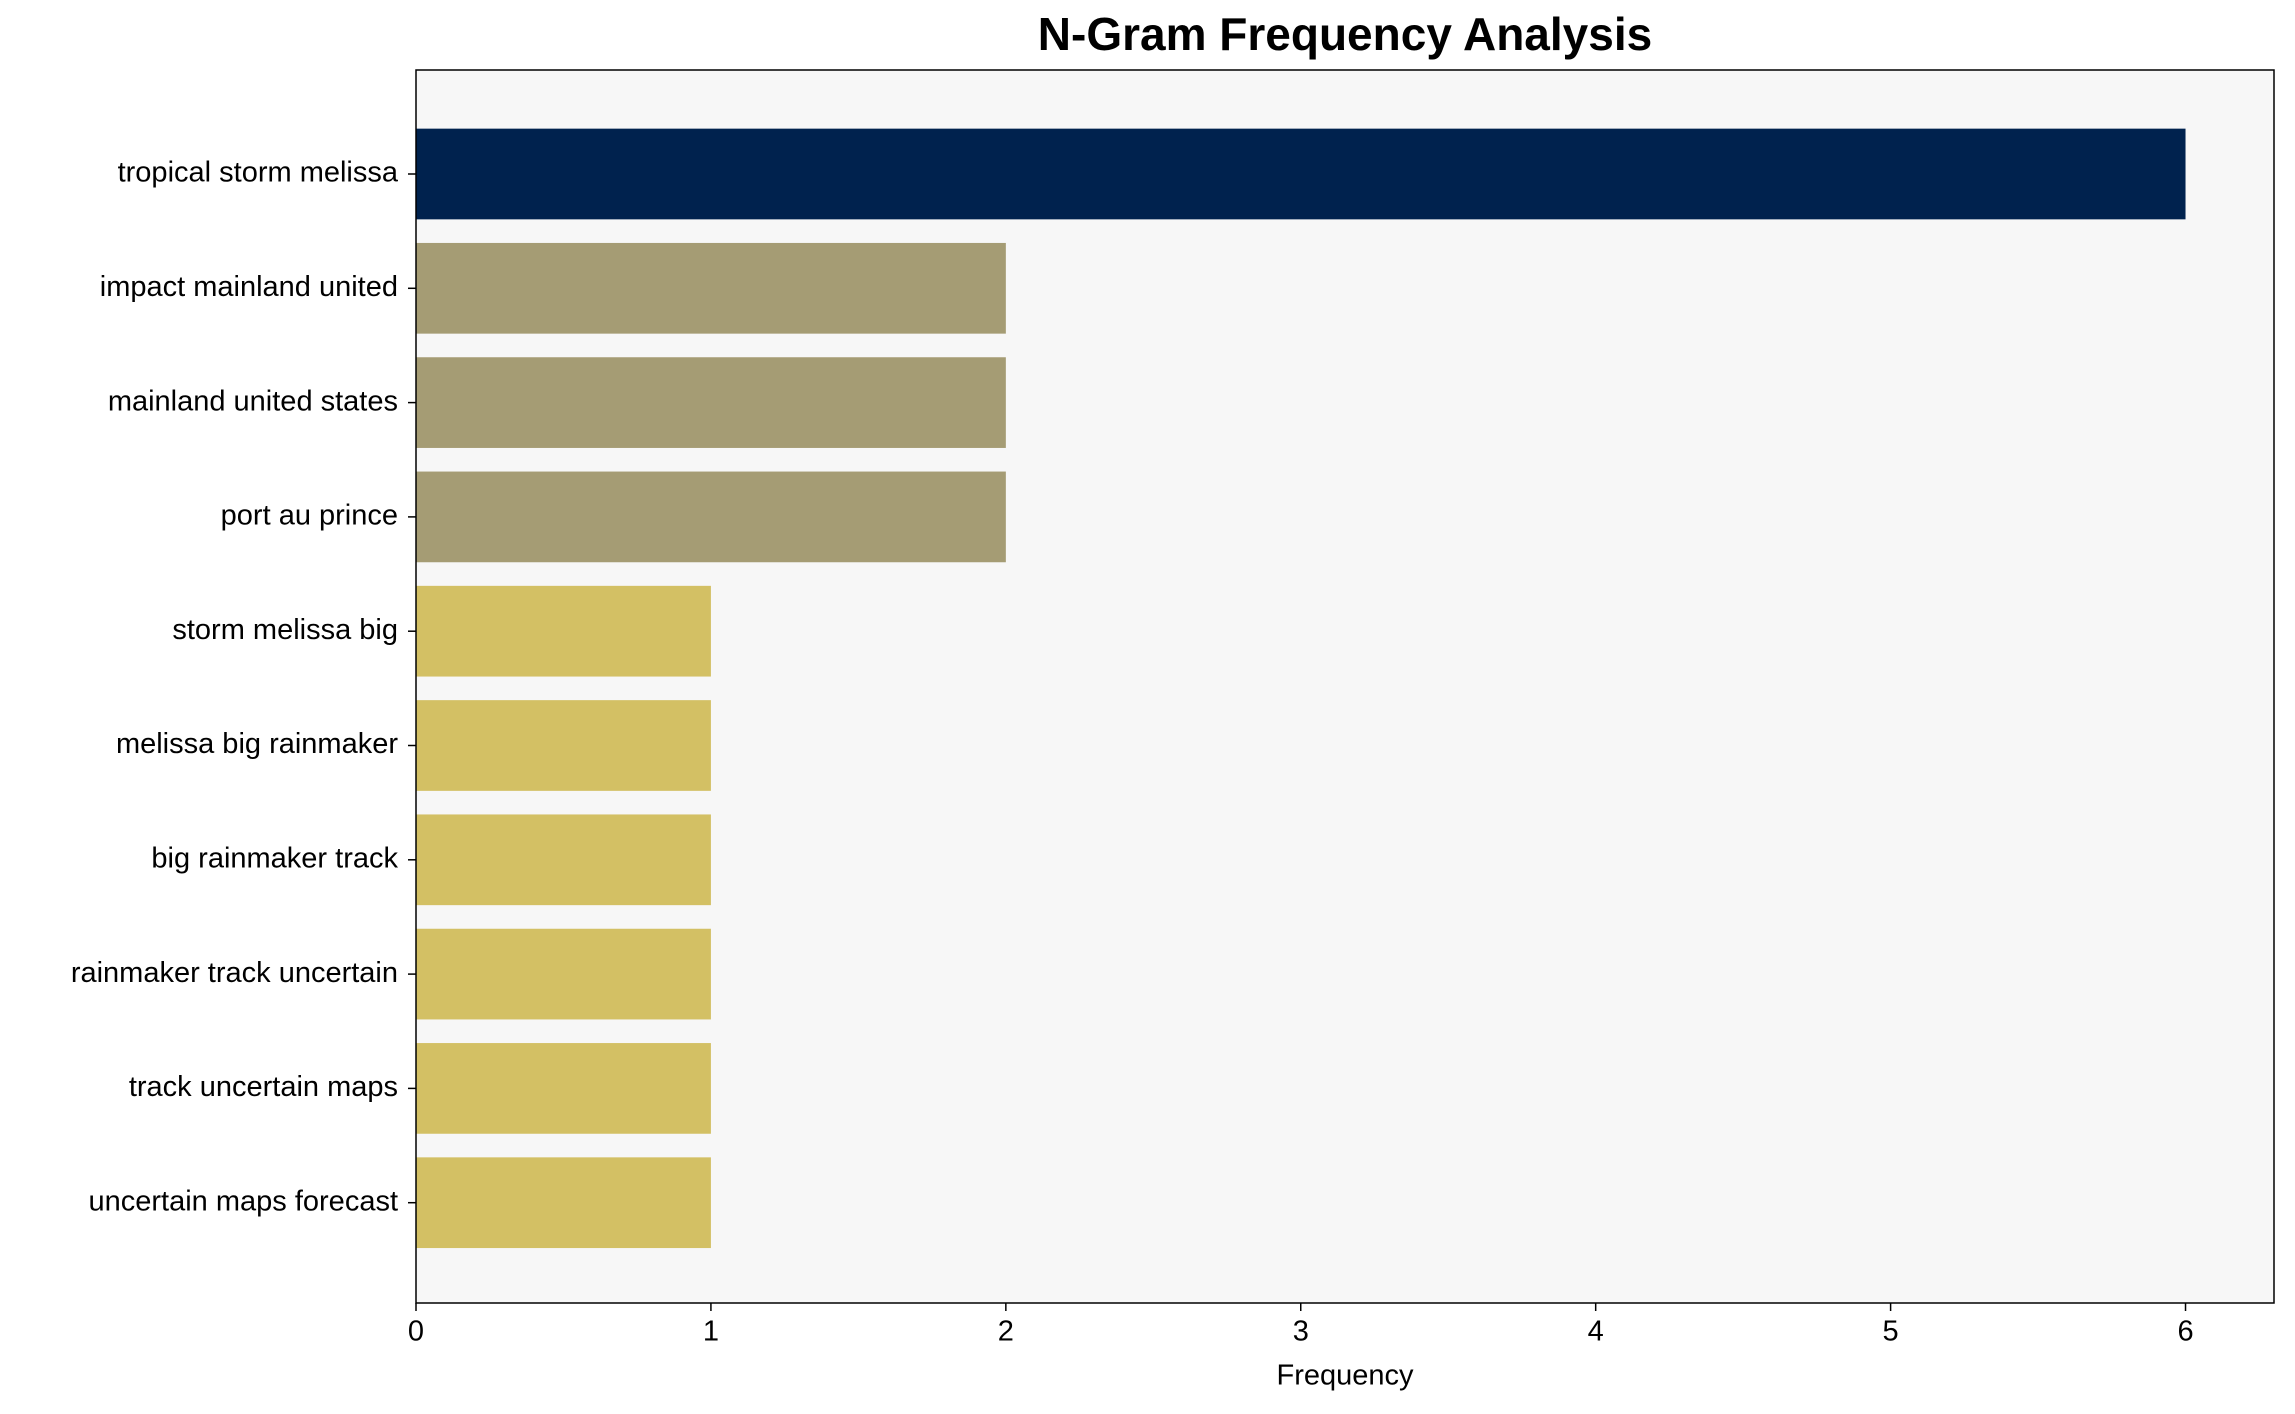 The image size is (2295, 1414). Describe the element at coordinates (1345, 1376) in the screenshot. I see `x-axis-label: Frequency` at that location.